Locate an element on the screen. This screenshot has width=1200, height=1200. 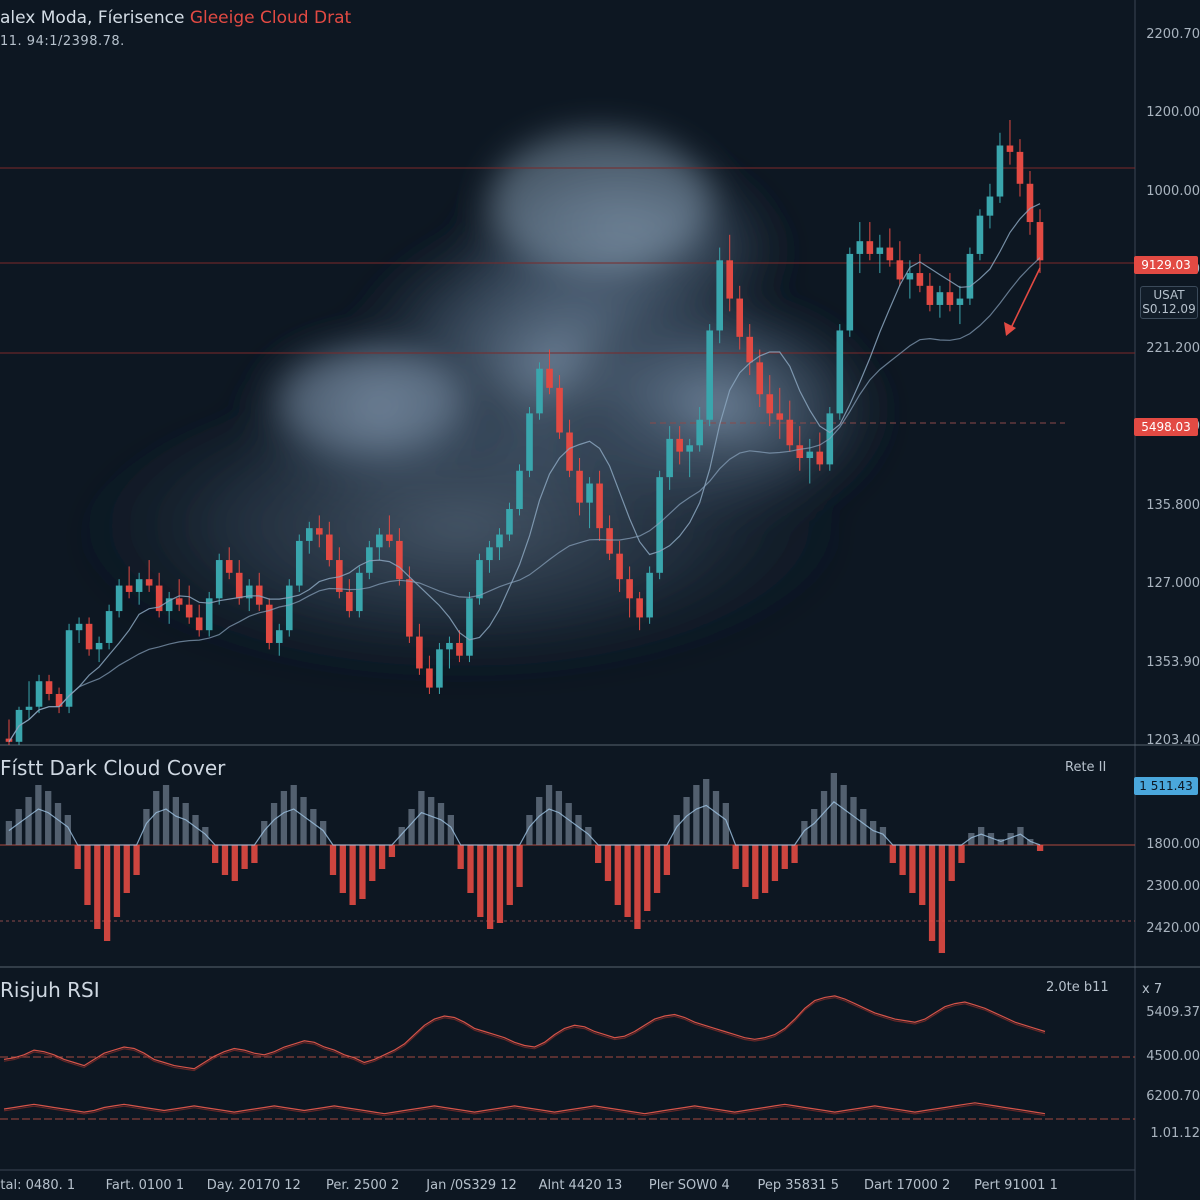
current-price-tag: 9129.03 is located at coordinates (1166, 265).